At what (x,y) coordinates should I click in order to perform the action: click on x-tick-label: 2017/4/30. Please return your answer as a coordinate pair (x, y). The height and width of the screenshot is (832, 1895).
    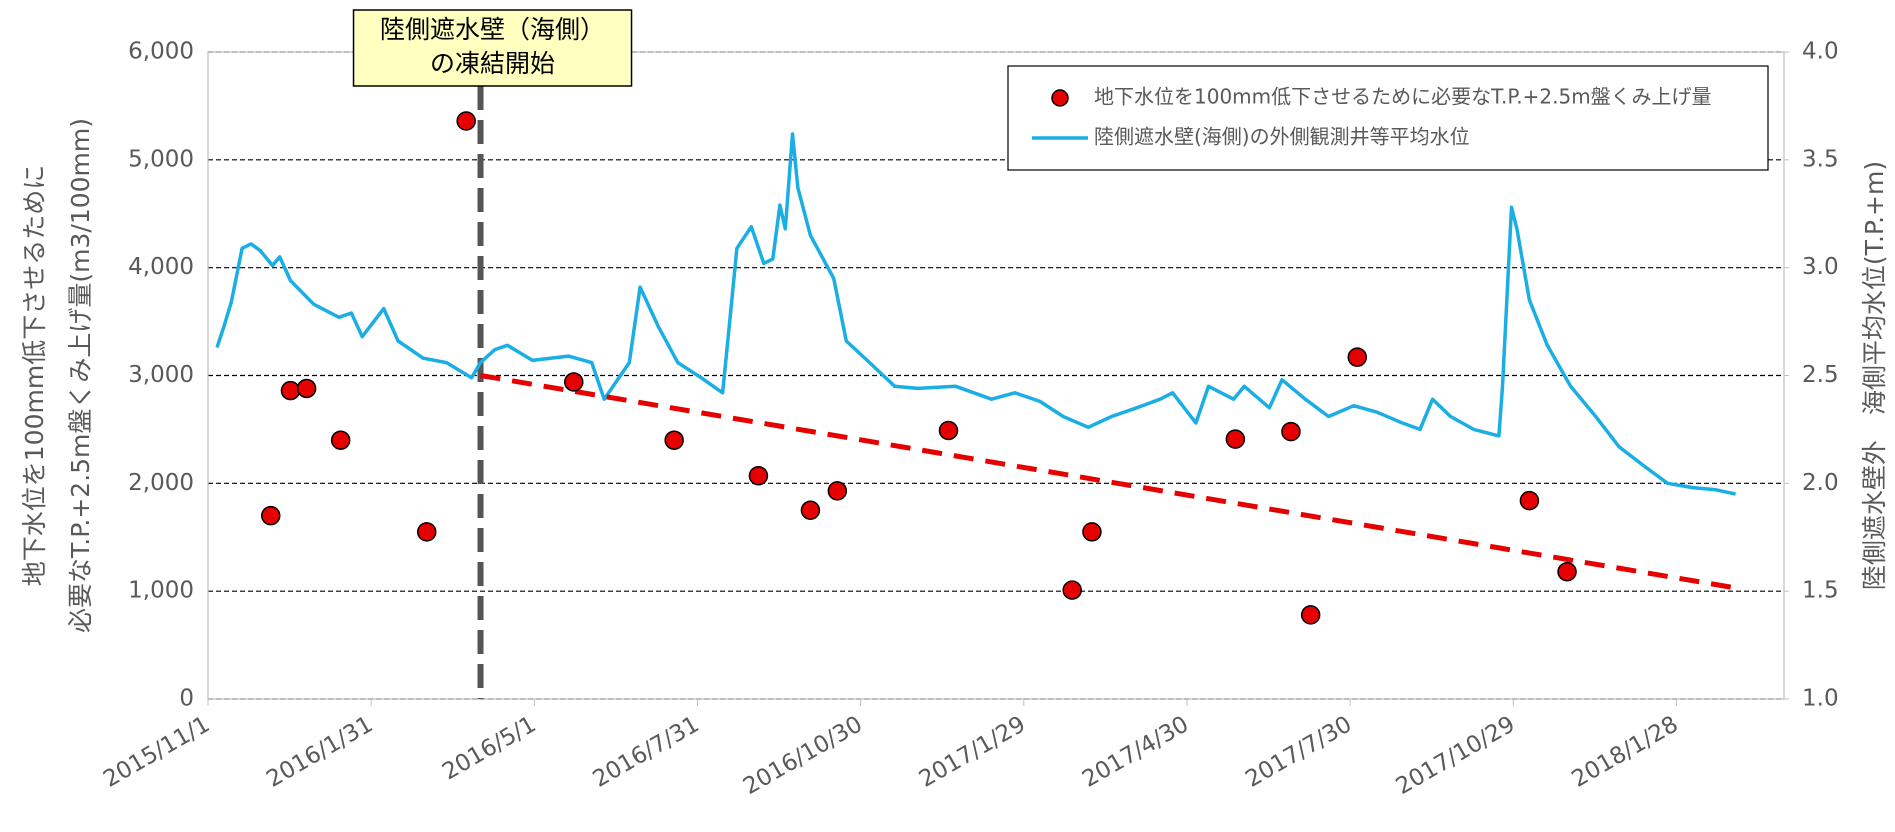
    Looking at the image, I should click on (1135, 751).